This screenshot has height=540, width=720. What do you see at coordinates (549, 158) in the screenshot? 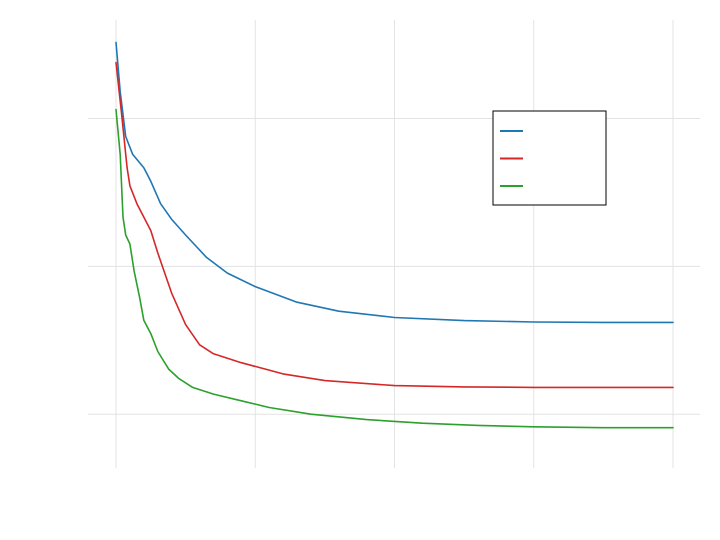
I see `legend` at bounding box center [549, 158].